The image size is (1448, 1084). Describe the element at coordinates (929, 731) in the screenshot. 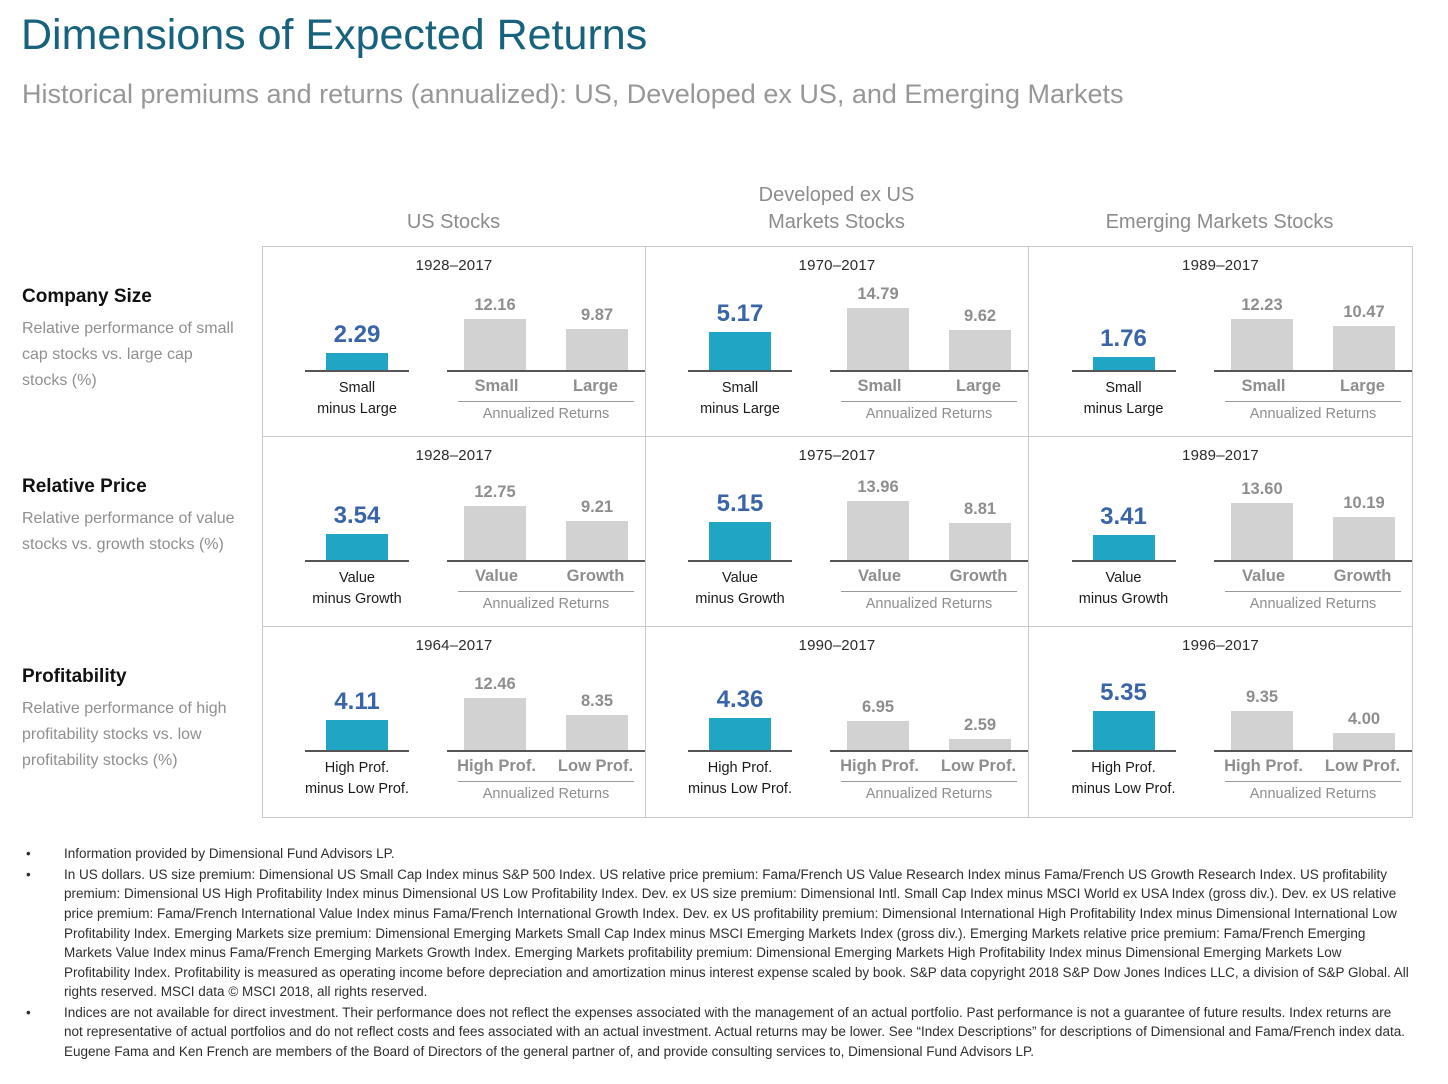

I see `returns-group: 6.95 2.59 High Prof. Low Prof.` at that location.